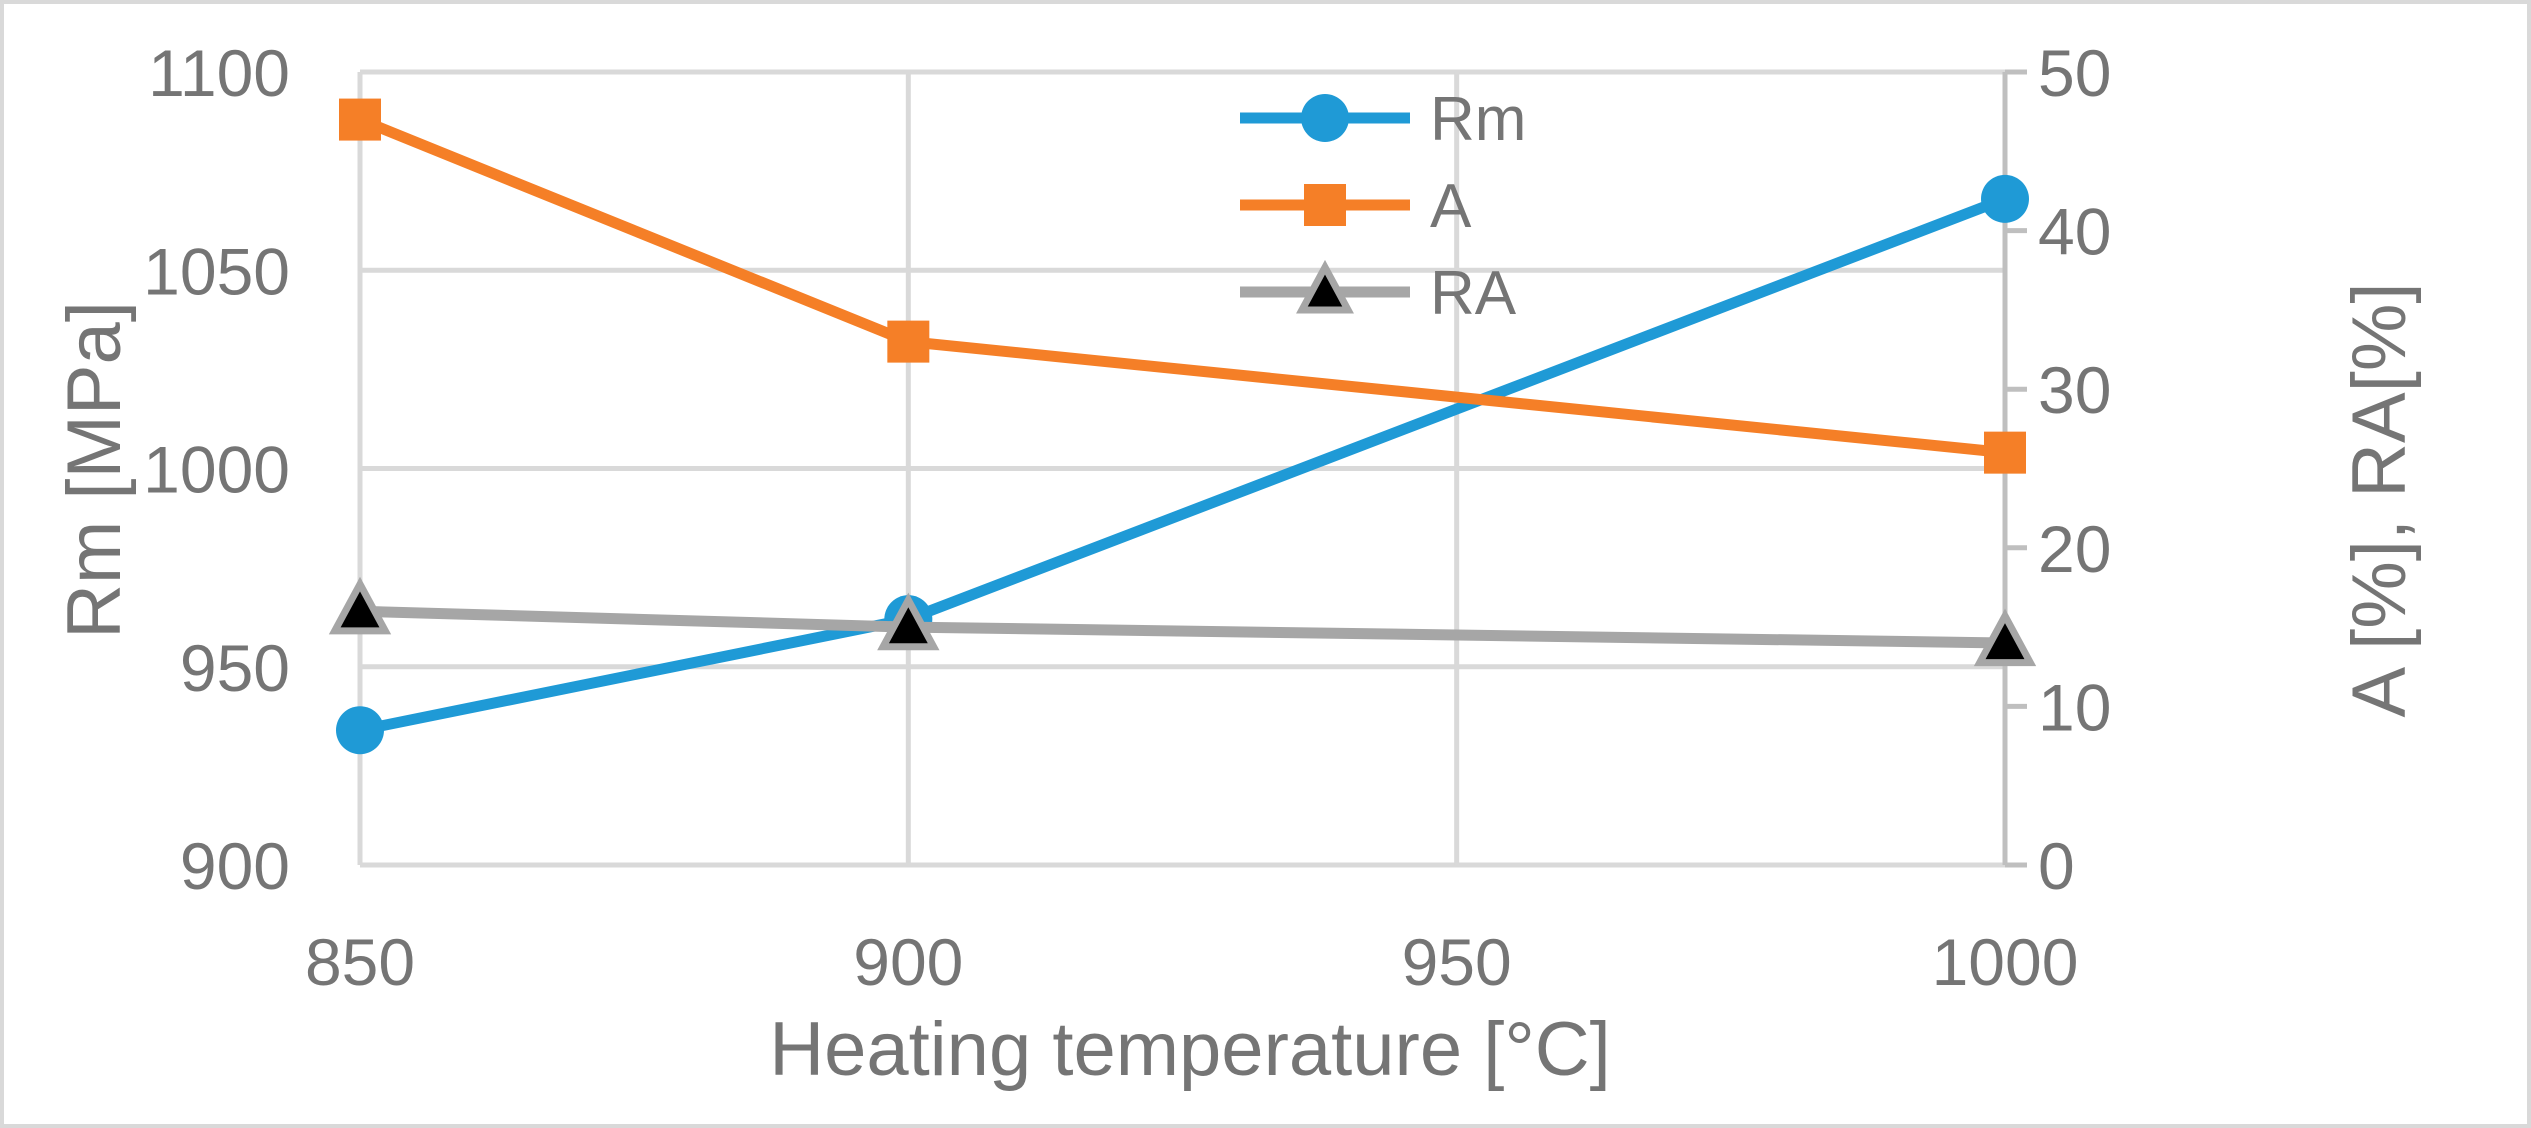 The image size is (2531, 1128). I want to click on x-tick-label: 900, so click(908, 962).